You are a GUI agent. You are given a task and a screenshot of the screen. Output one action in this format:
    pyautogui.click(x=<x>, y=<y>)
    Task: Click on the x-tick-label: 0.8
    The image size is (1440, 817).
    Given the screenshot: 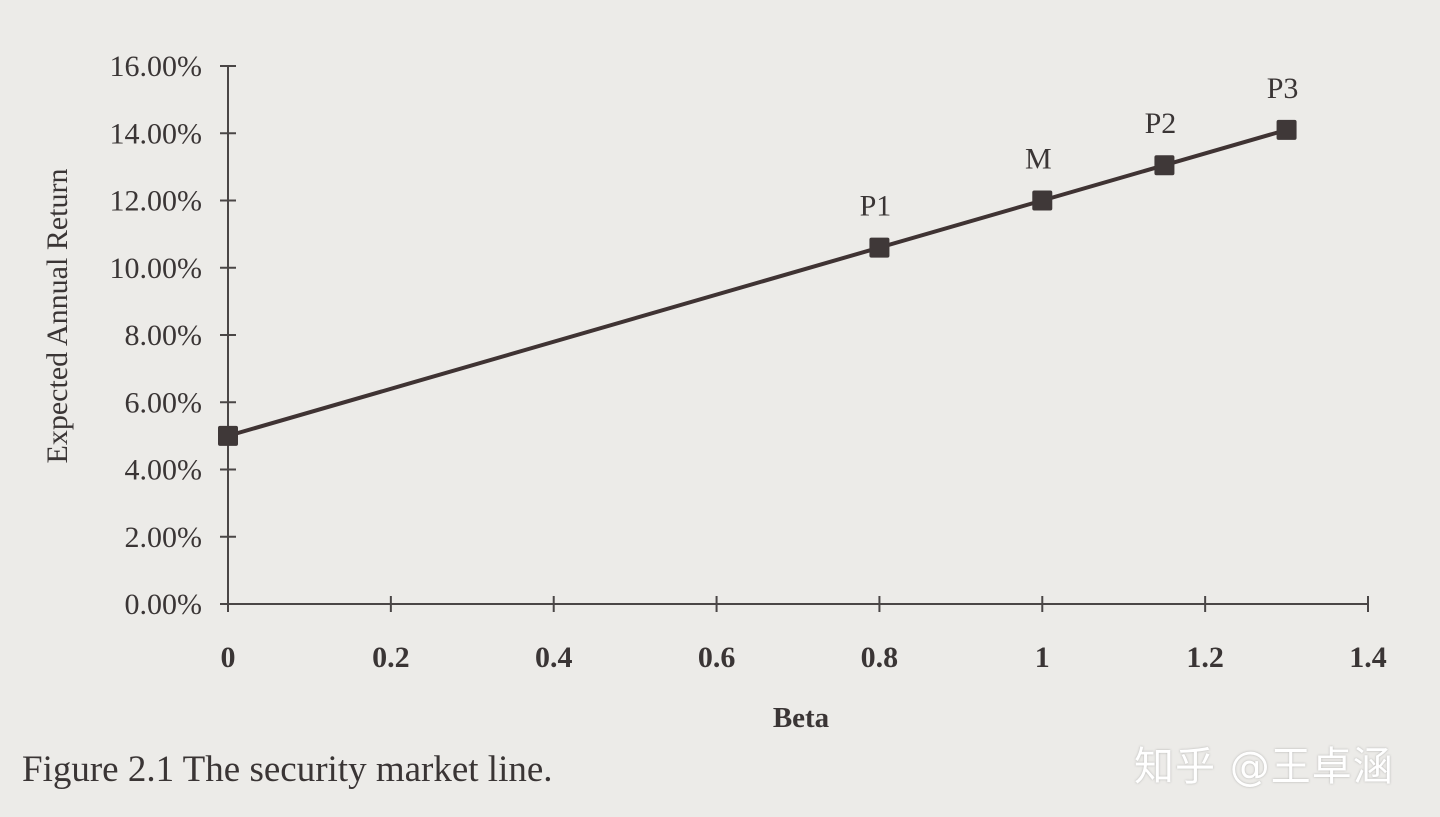 What is the action you would take?
    pyautogui.click(x=880, y=657)
    